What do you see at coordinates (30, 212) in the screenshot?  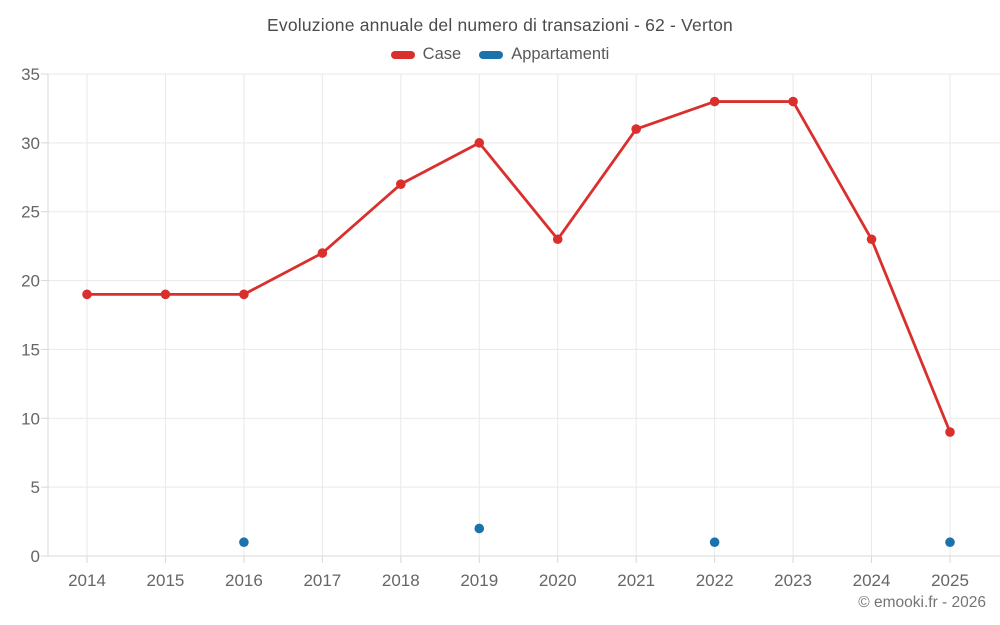 I see `y-tick-label: 25` at bounding box center [30, 212].